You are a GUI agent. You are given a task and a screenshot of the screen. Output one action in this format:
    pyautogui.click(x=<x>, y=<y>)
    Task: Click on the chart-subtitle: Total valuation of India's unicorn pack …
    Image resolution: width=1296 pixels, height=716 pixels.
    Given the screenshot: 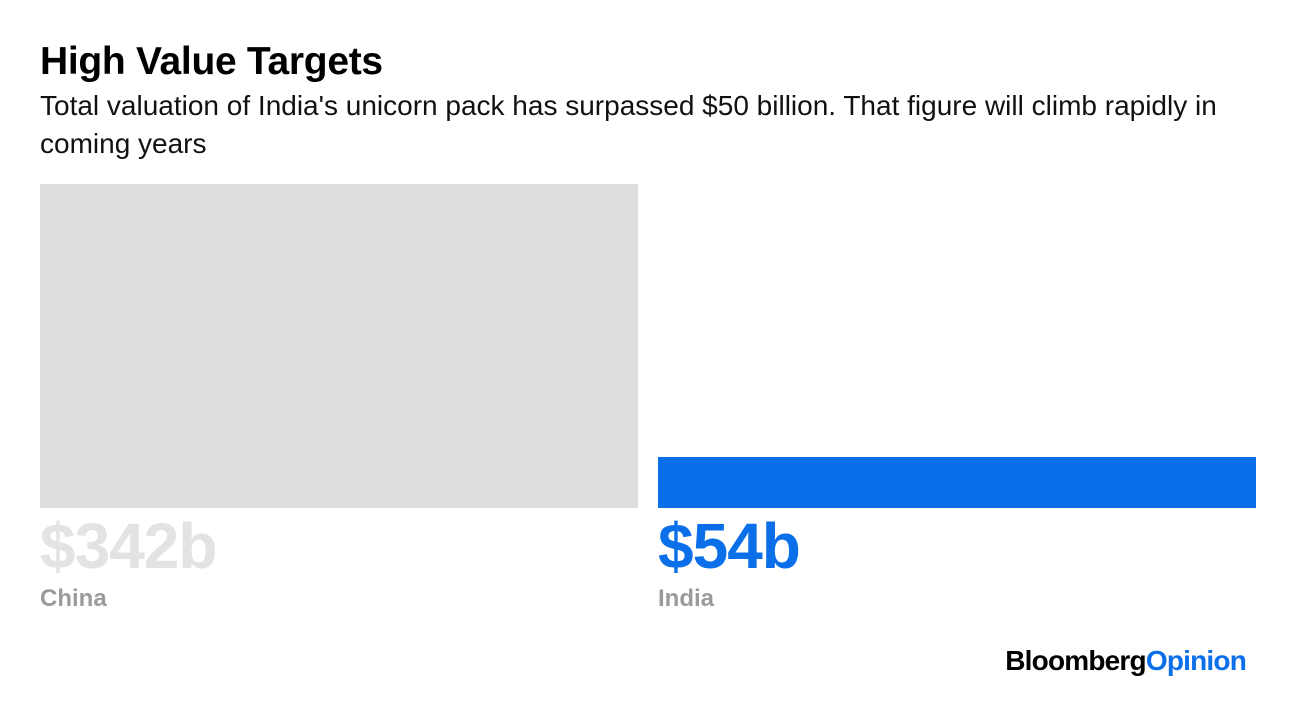 What is the action you would take?
    pyautogui.click(x=628, y=124)
    